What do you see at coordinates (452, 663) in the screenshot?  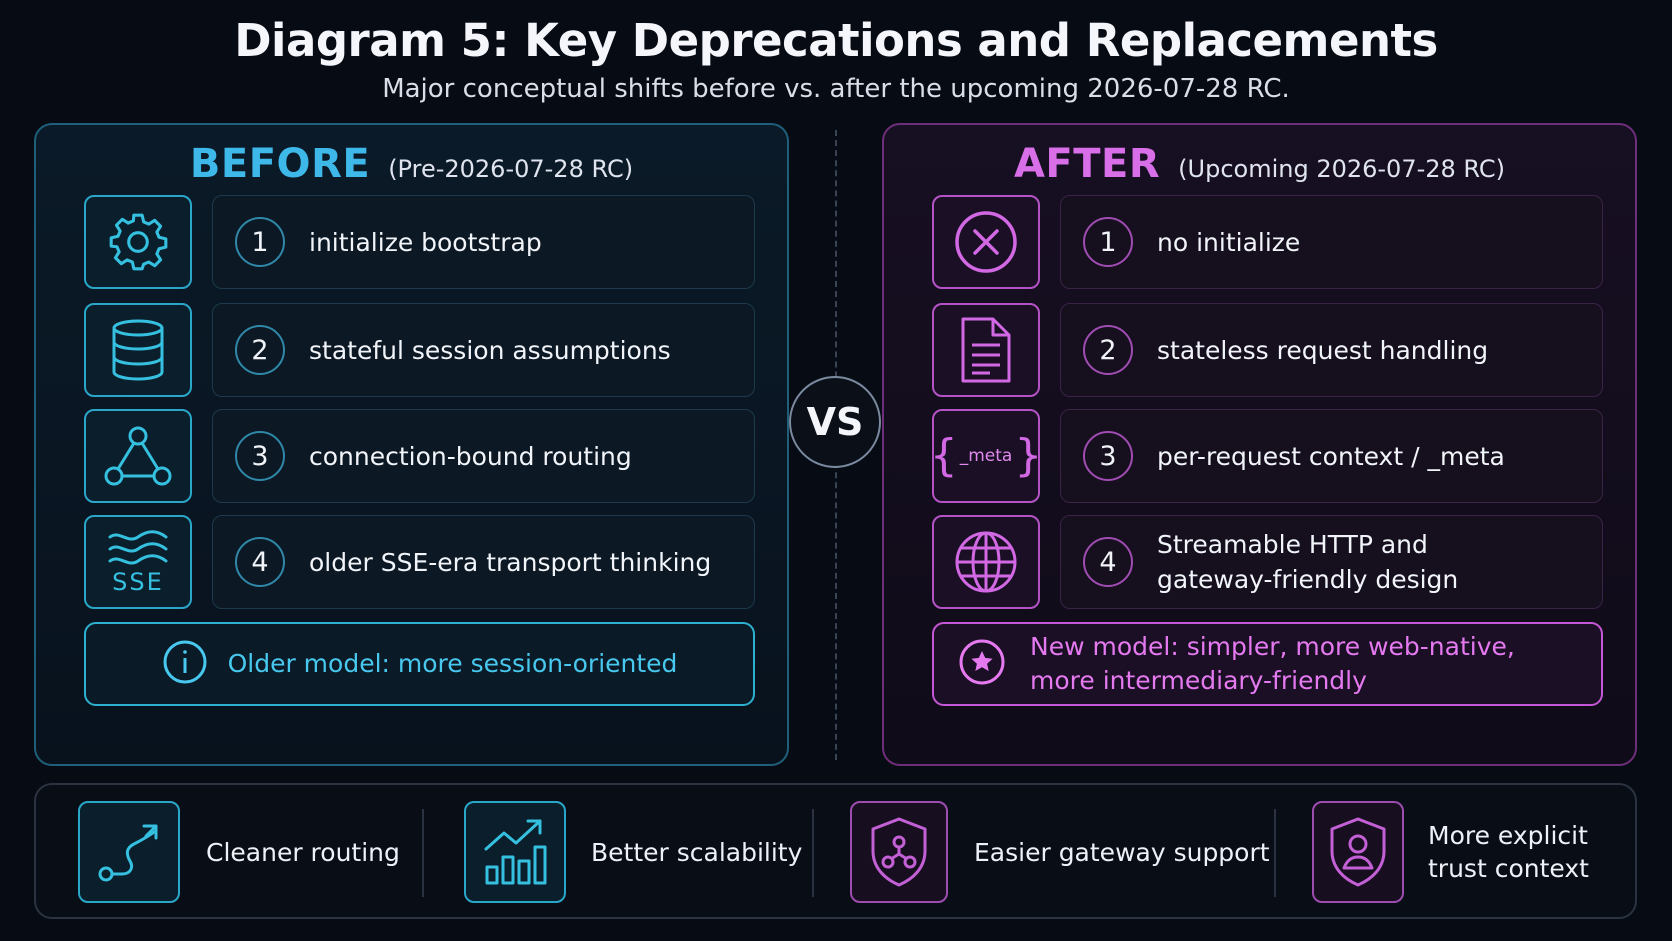 I see `before-note-text: Older model: more session-oriented` at bounding box center [452, 663].